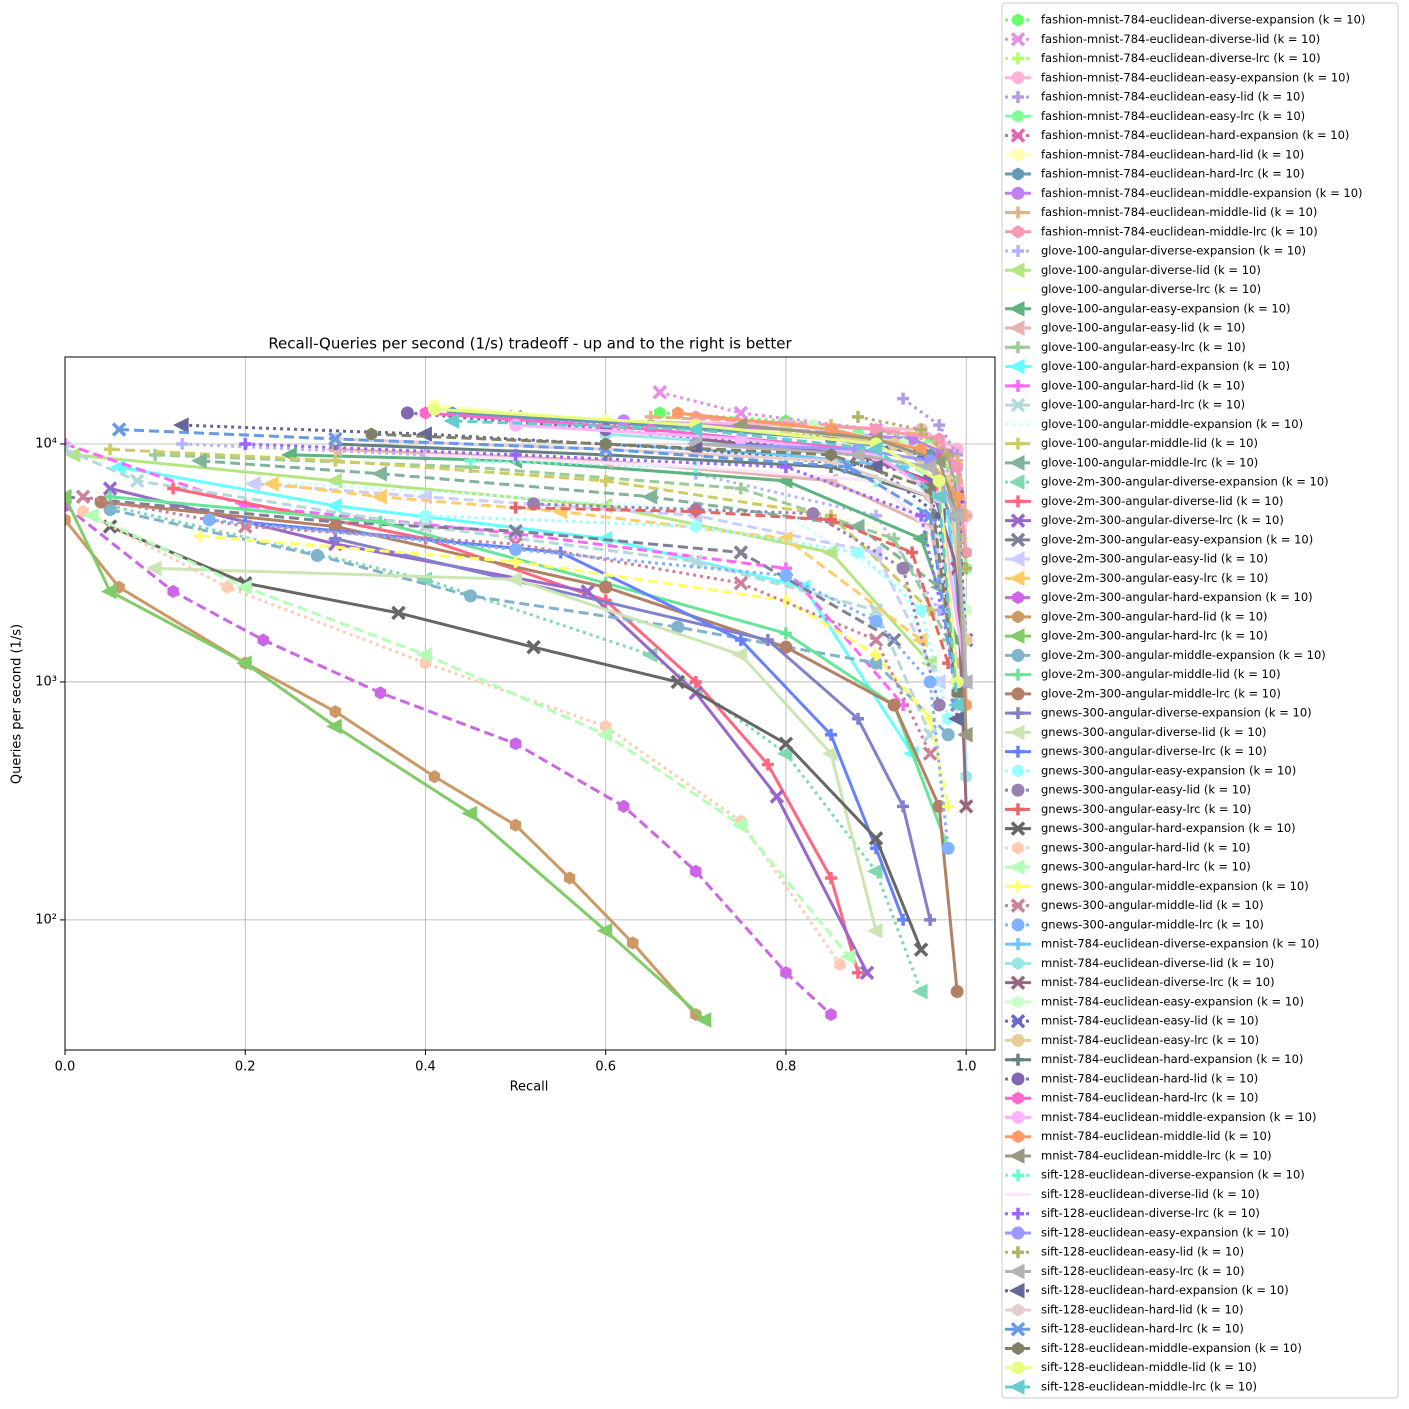 This screenshot has width=1409, height=1409. I want to click on legend-item: gnews-300-angular-hard-lrc (k = 10), so click(1128, 867).